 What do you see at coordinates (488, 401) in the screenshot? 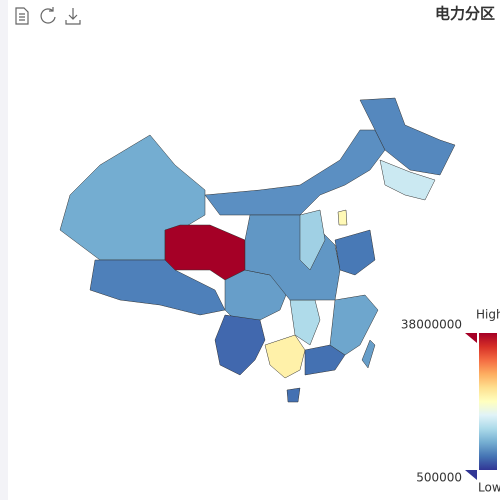
I see `visual-map-bar` at bounding box center [488, 401].